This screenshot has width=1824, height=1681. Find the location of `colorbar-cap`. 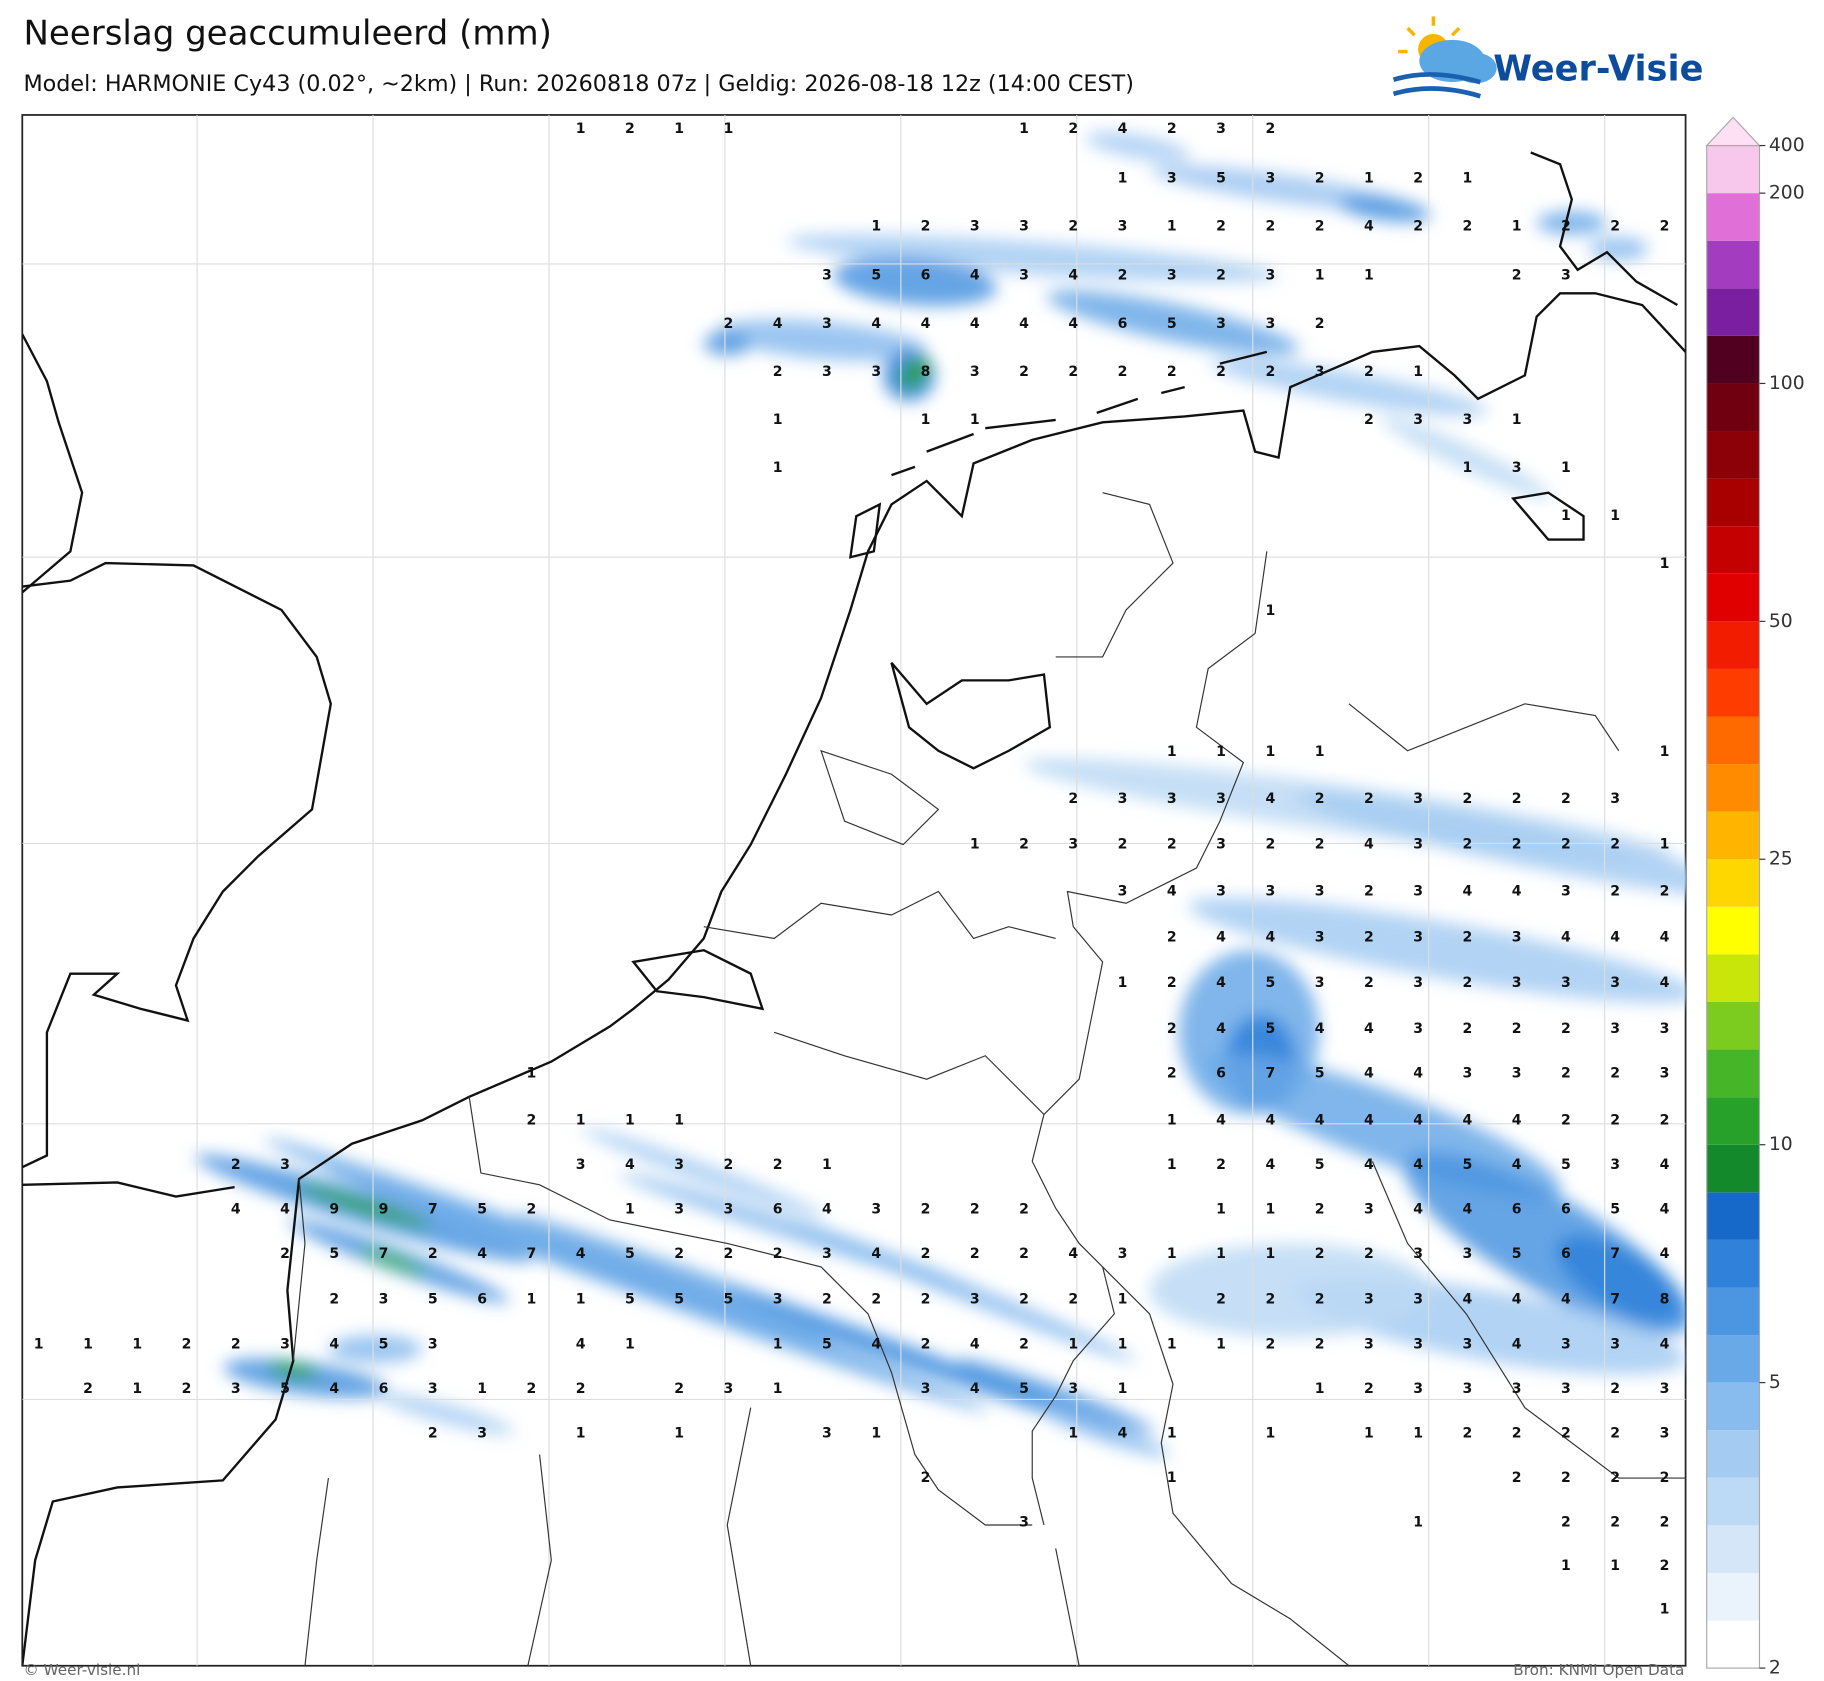

colorbar-cap is located at coordinates (1733, 131).